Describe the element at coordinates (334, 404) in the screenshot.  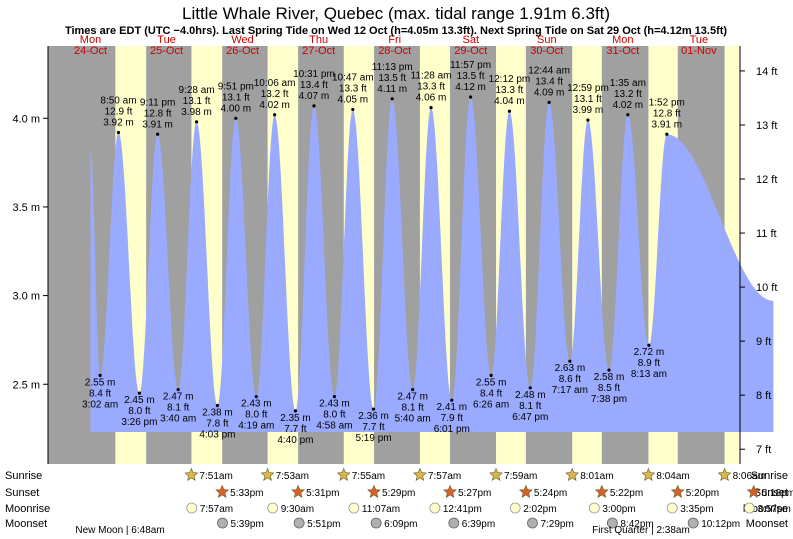
I see `tide-label-12-0: 2.43 m` at that location.